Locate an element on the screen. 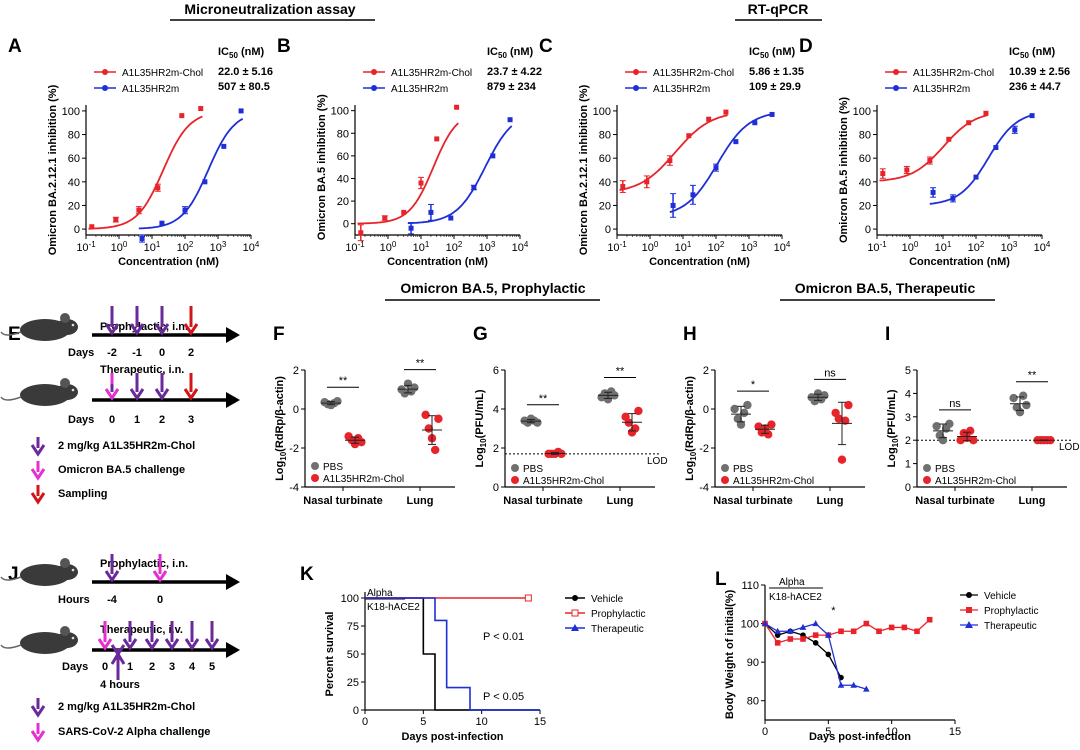  y-tick-label: -2 is located at coordinates (294, 449).